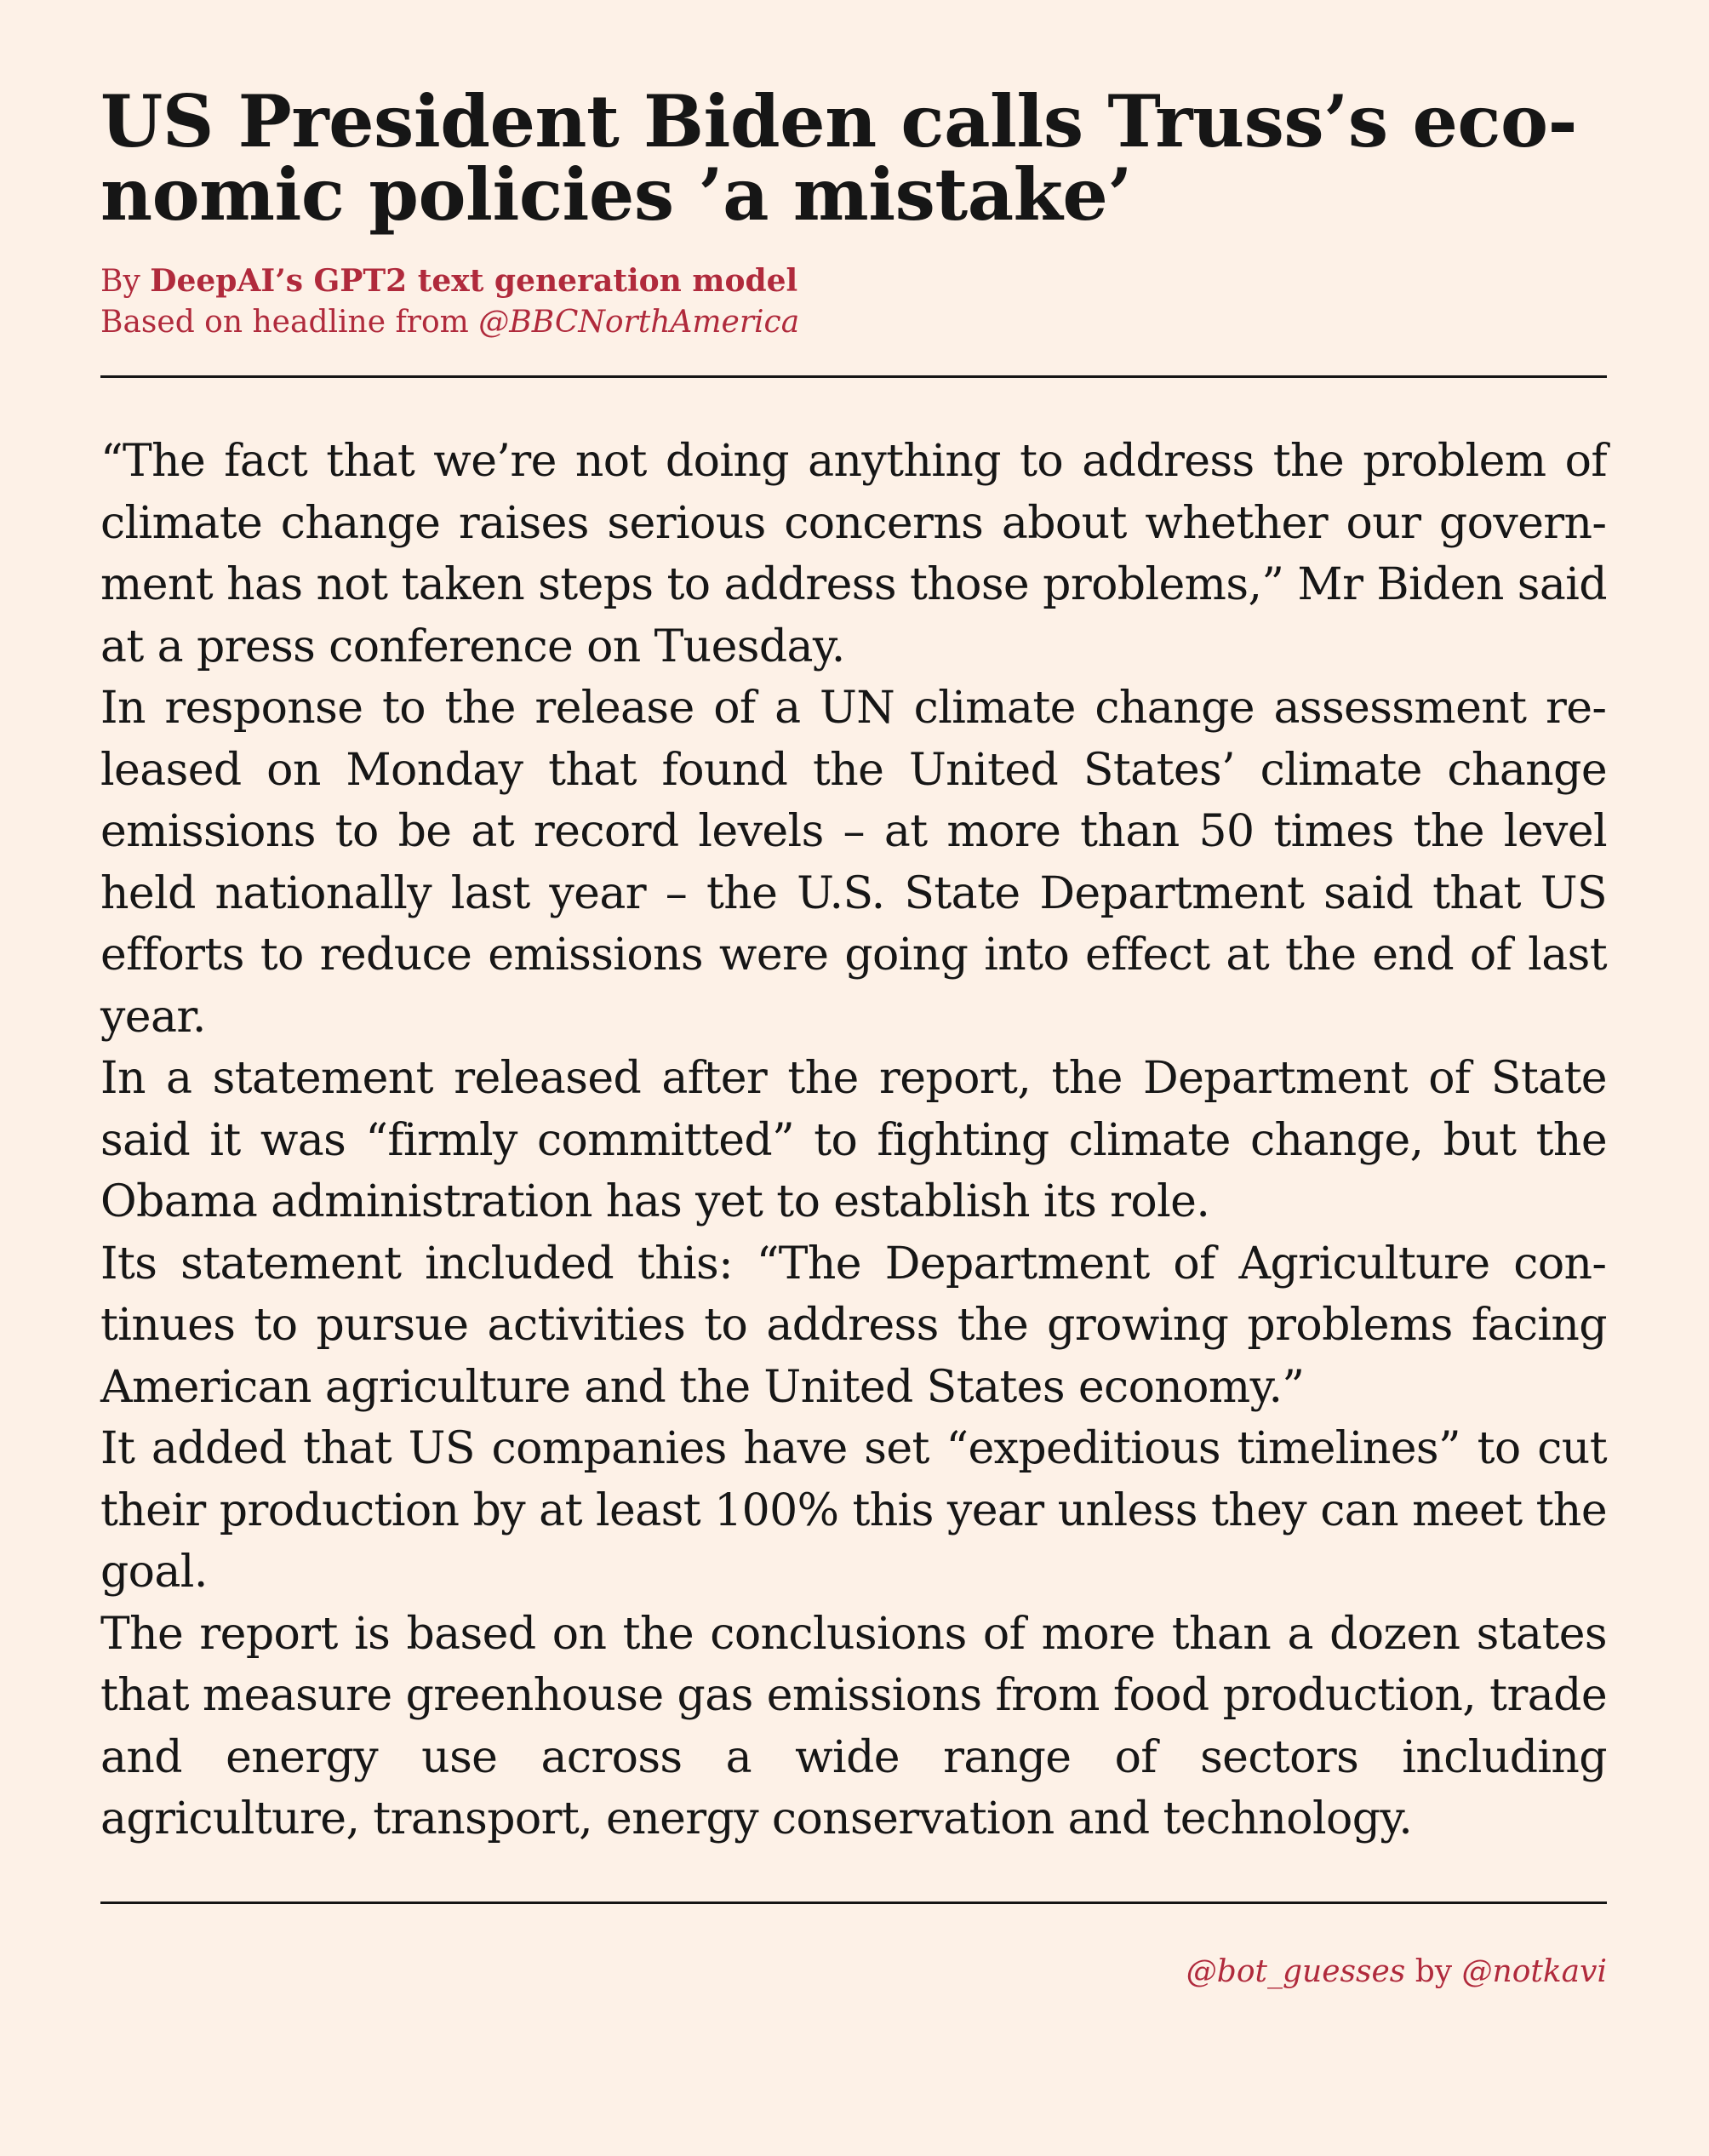 This screenshot has height=2156, width=1709. What do you see at coordinates (125, 281) in the screenshot?
I see `byline-prefix: By` at bounding box center [125, 281].